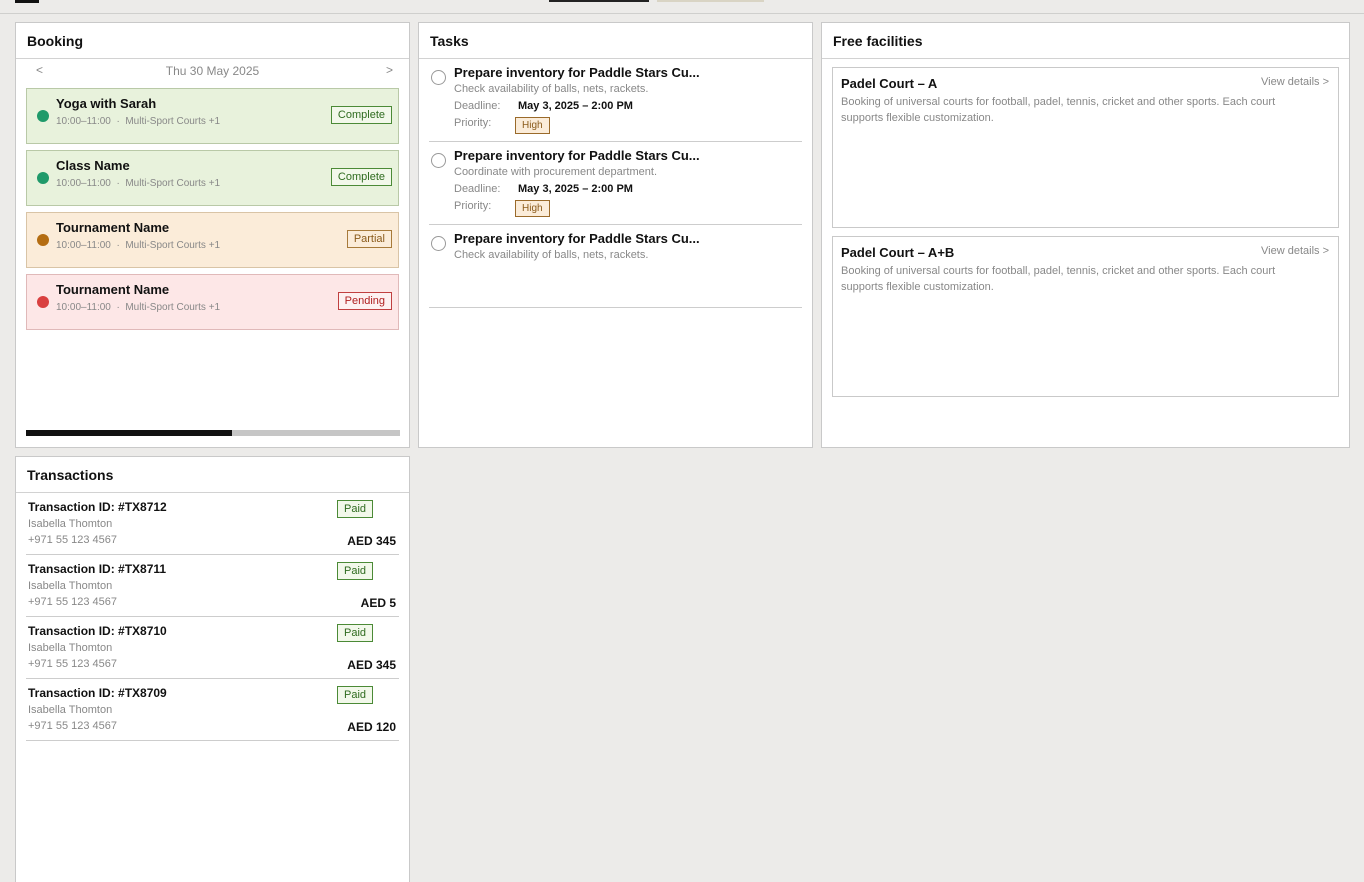  I want to click on task-description: Coordinate with procurement department., so click(555, 172).